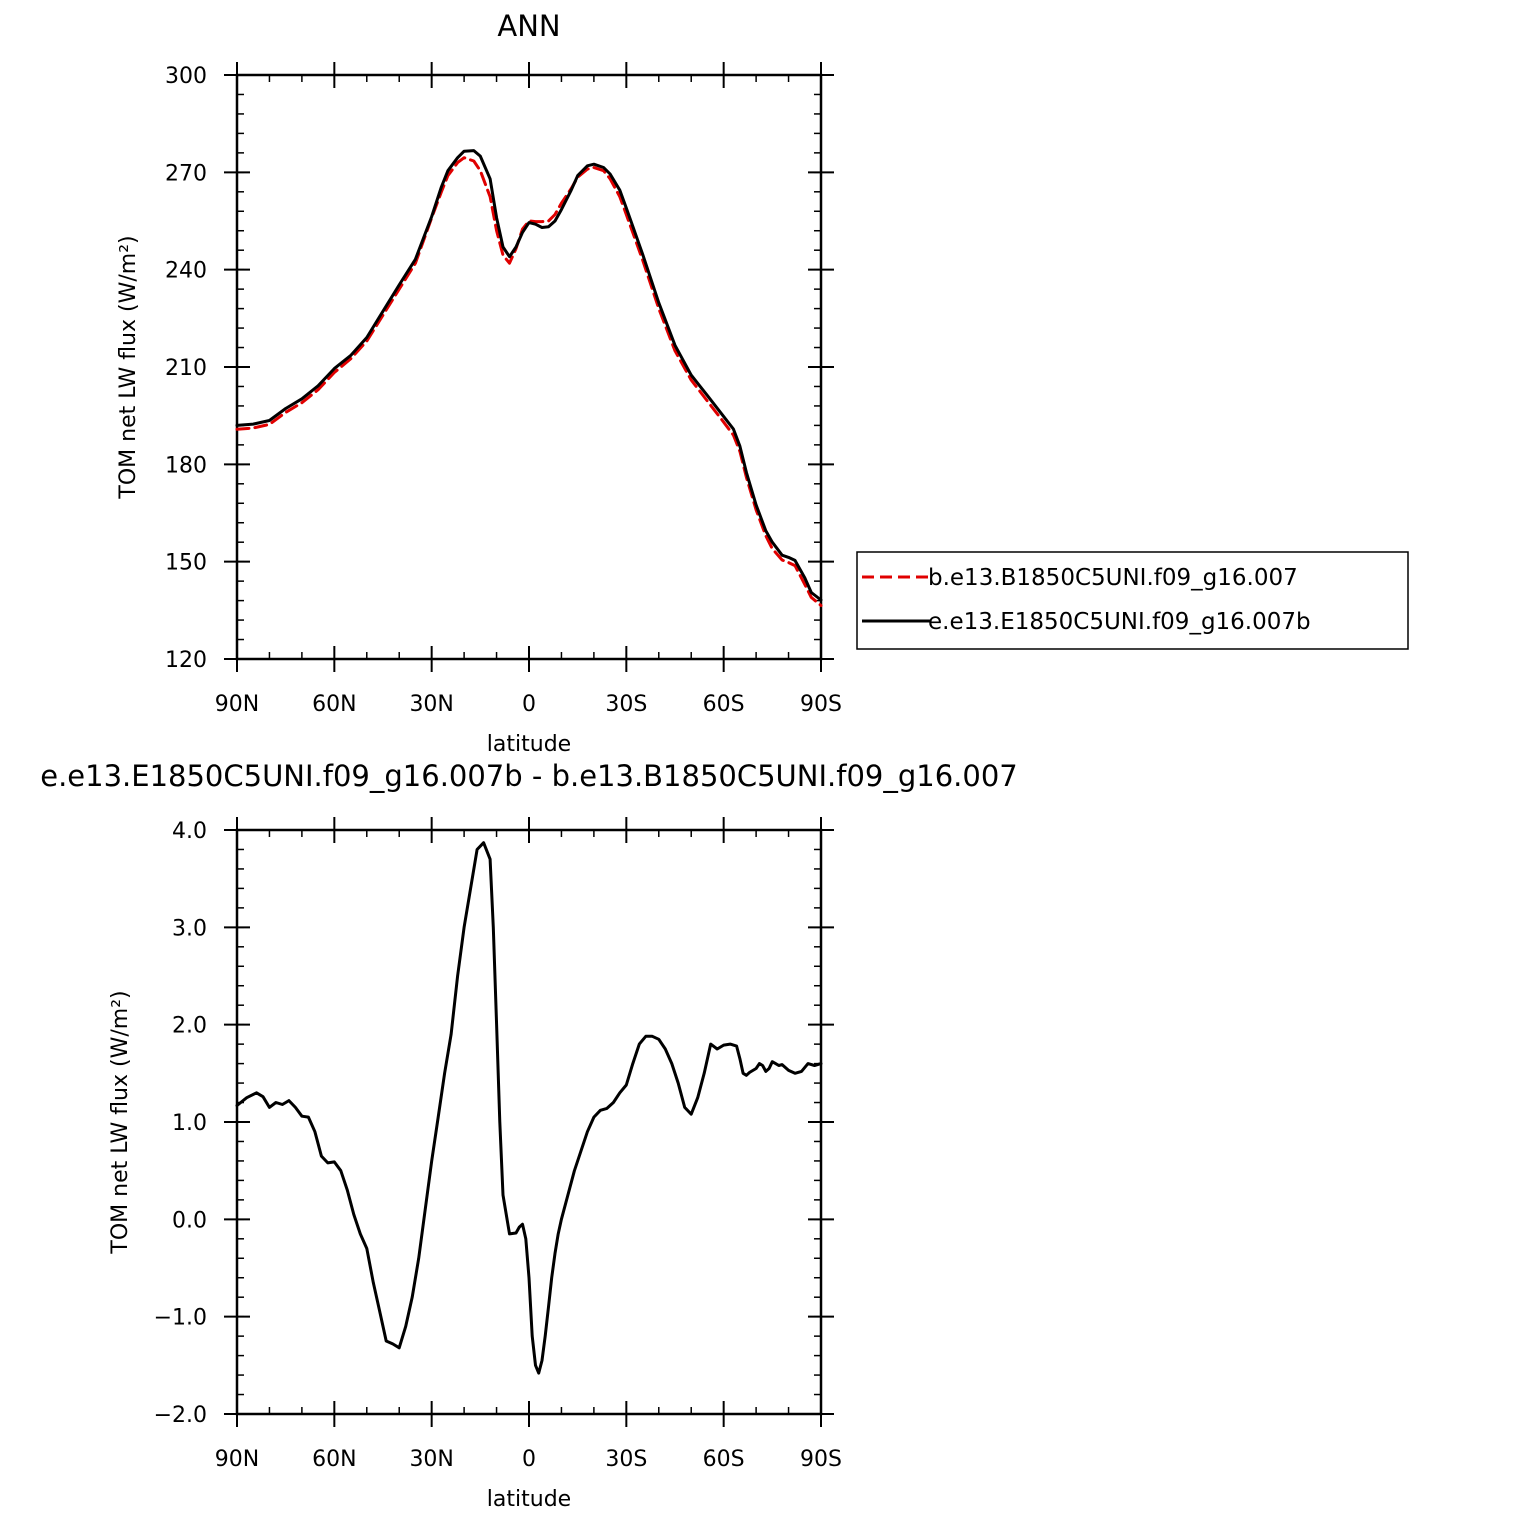 The image size is (1516, 1519). Describe the element at coordinates (186, 173) in the screenshot. I see `y-tick-label: 270` at that location.